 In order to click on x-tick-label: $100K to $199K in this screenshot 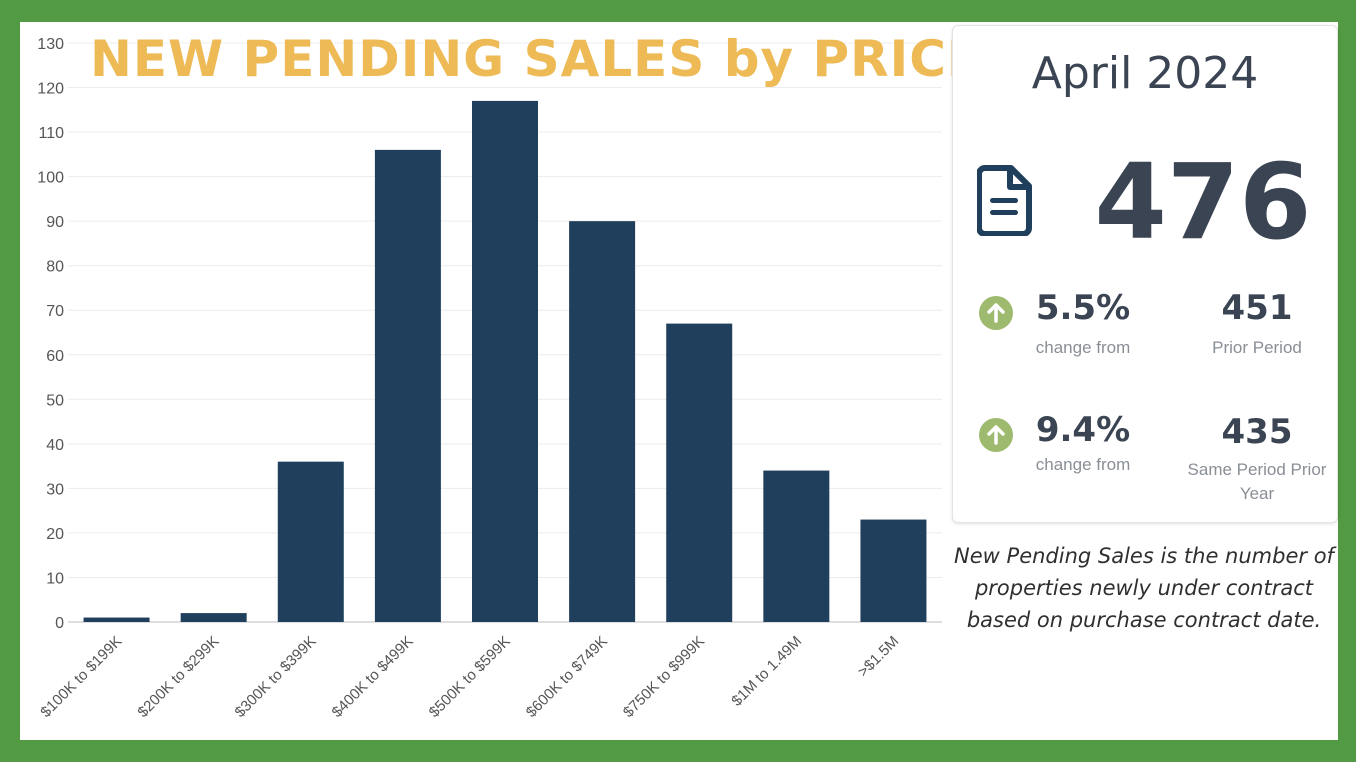, I will do `click(81, 677)`.